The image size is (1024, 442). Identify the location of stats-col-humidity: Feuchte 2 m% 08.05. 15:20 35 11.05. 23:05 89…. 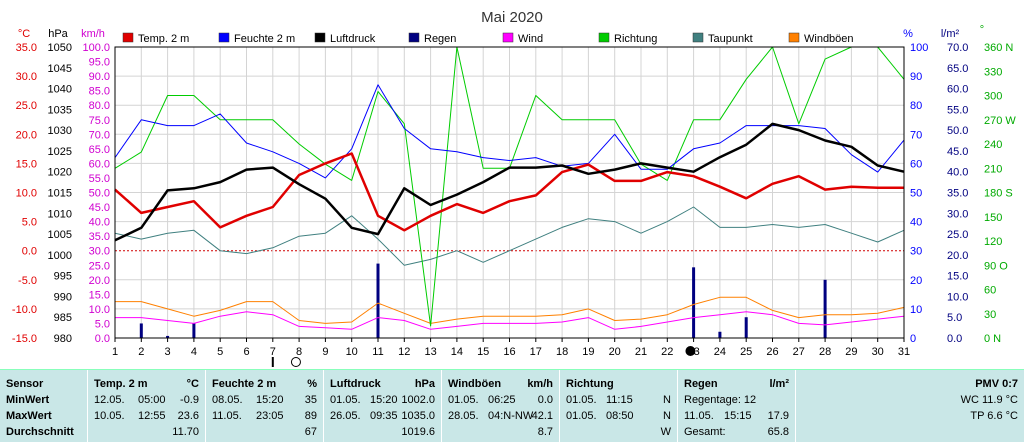
(265, 406).